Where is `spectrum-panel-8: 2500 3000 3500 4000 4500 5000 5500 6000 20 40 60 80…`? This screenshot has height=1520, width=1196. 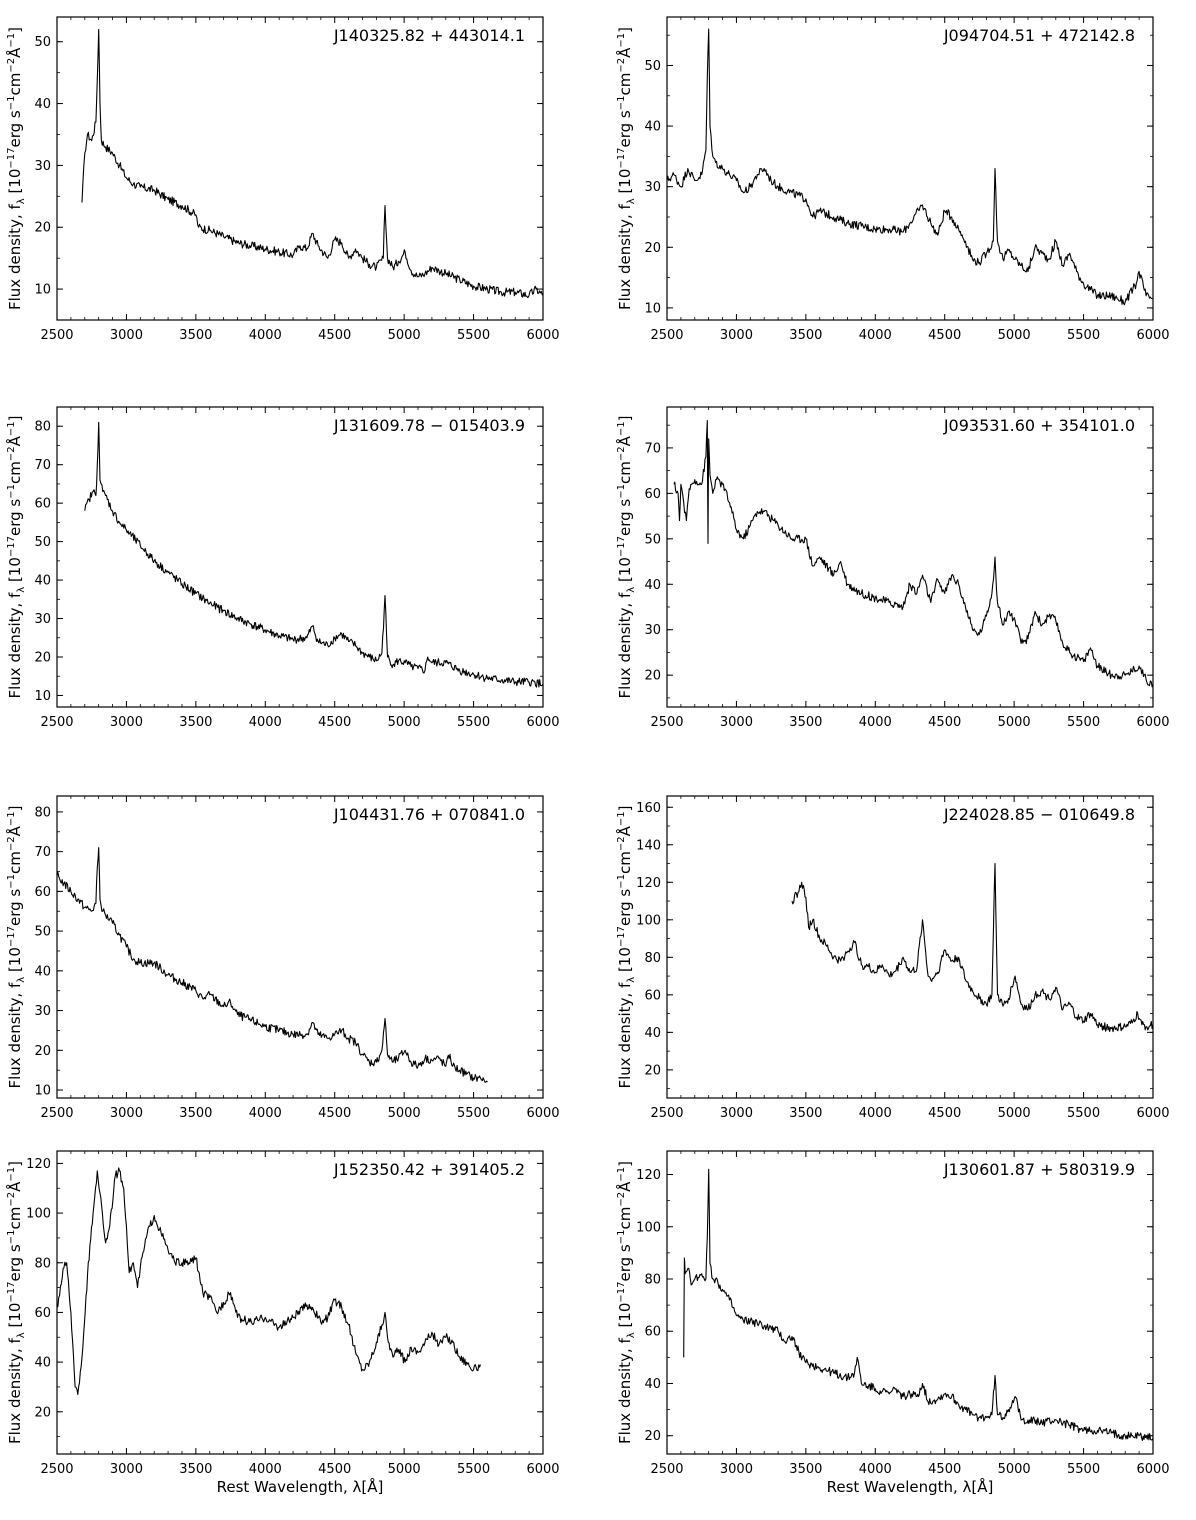
spectrum-panel-8: 2500 3000 3500 4000 4500 5000 5500 6000 20 40 60 80… is located at coordinates (892, 1323).